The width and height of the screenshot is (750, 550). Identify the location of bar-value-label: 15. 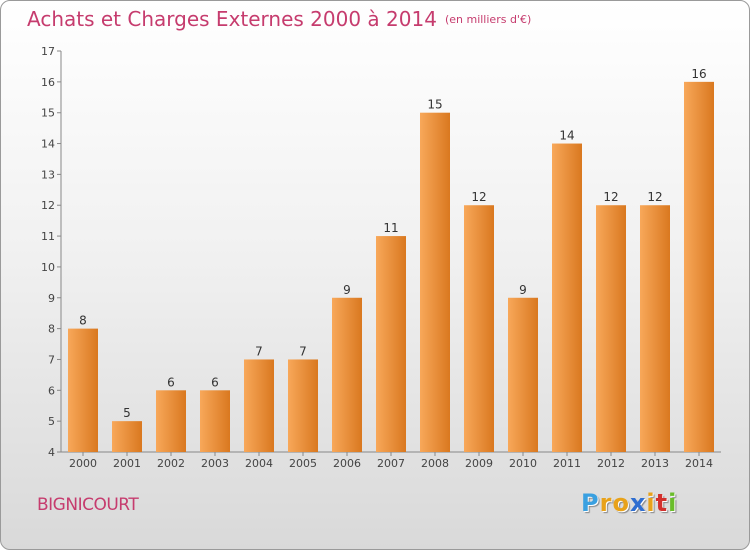
(434, 105).